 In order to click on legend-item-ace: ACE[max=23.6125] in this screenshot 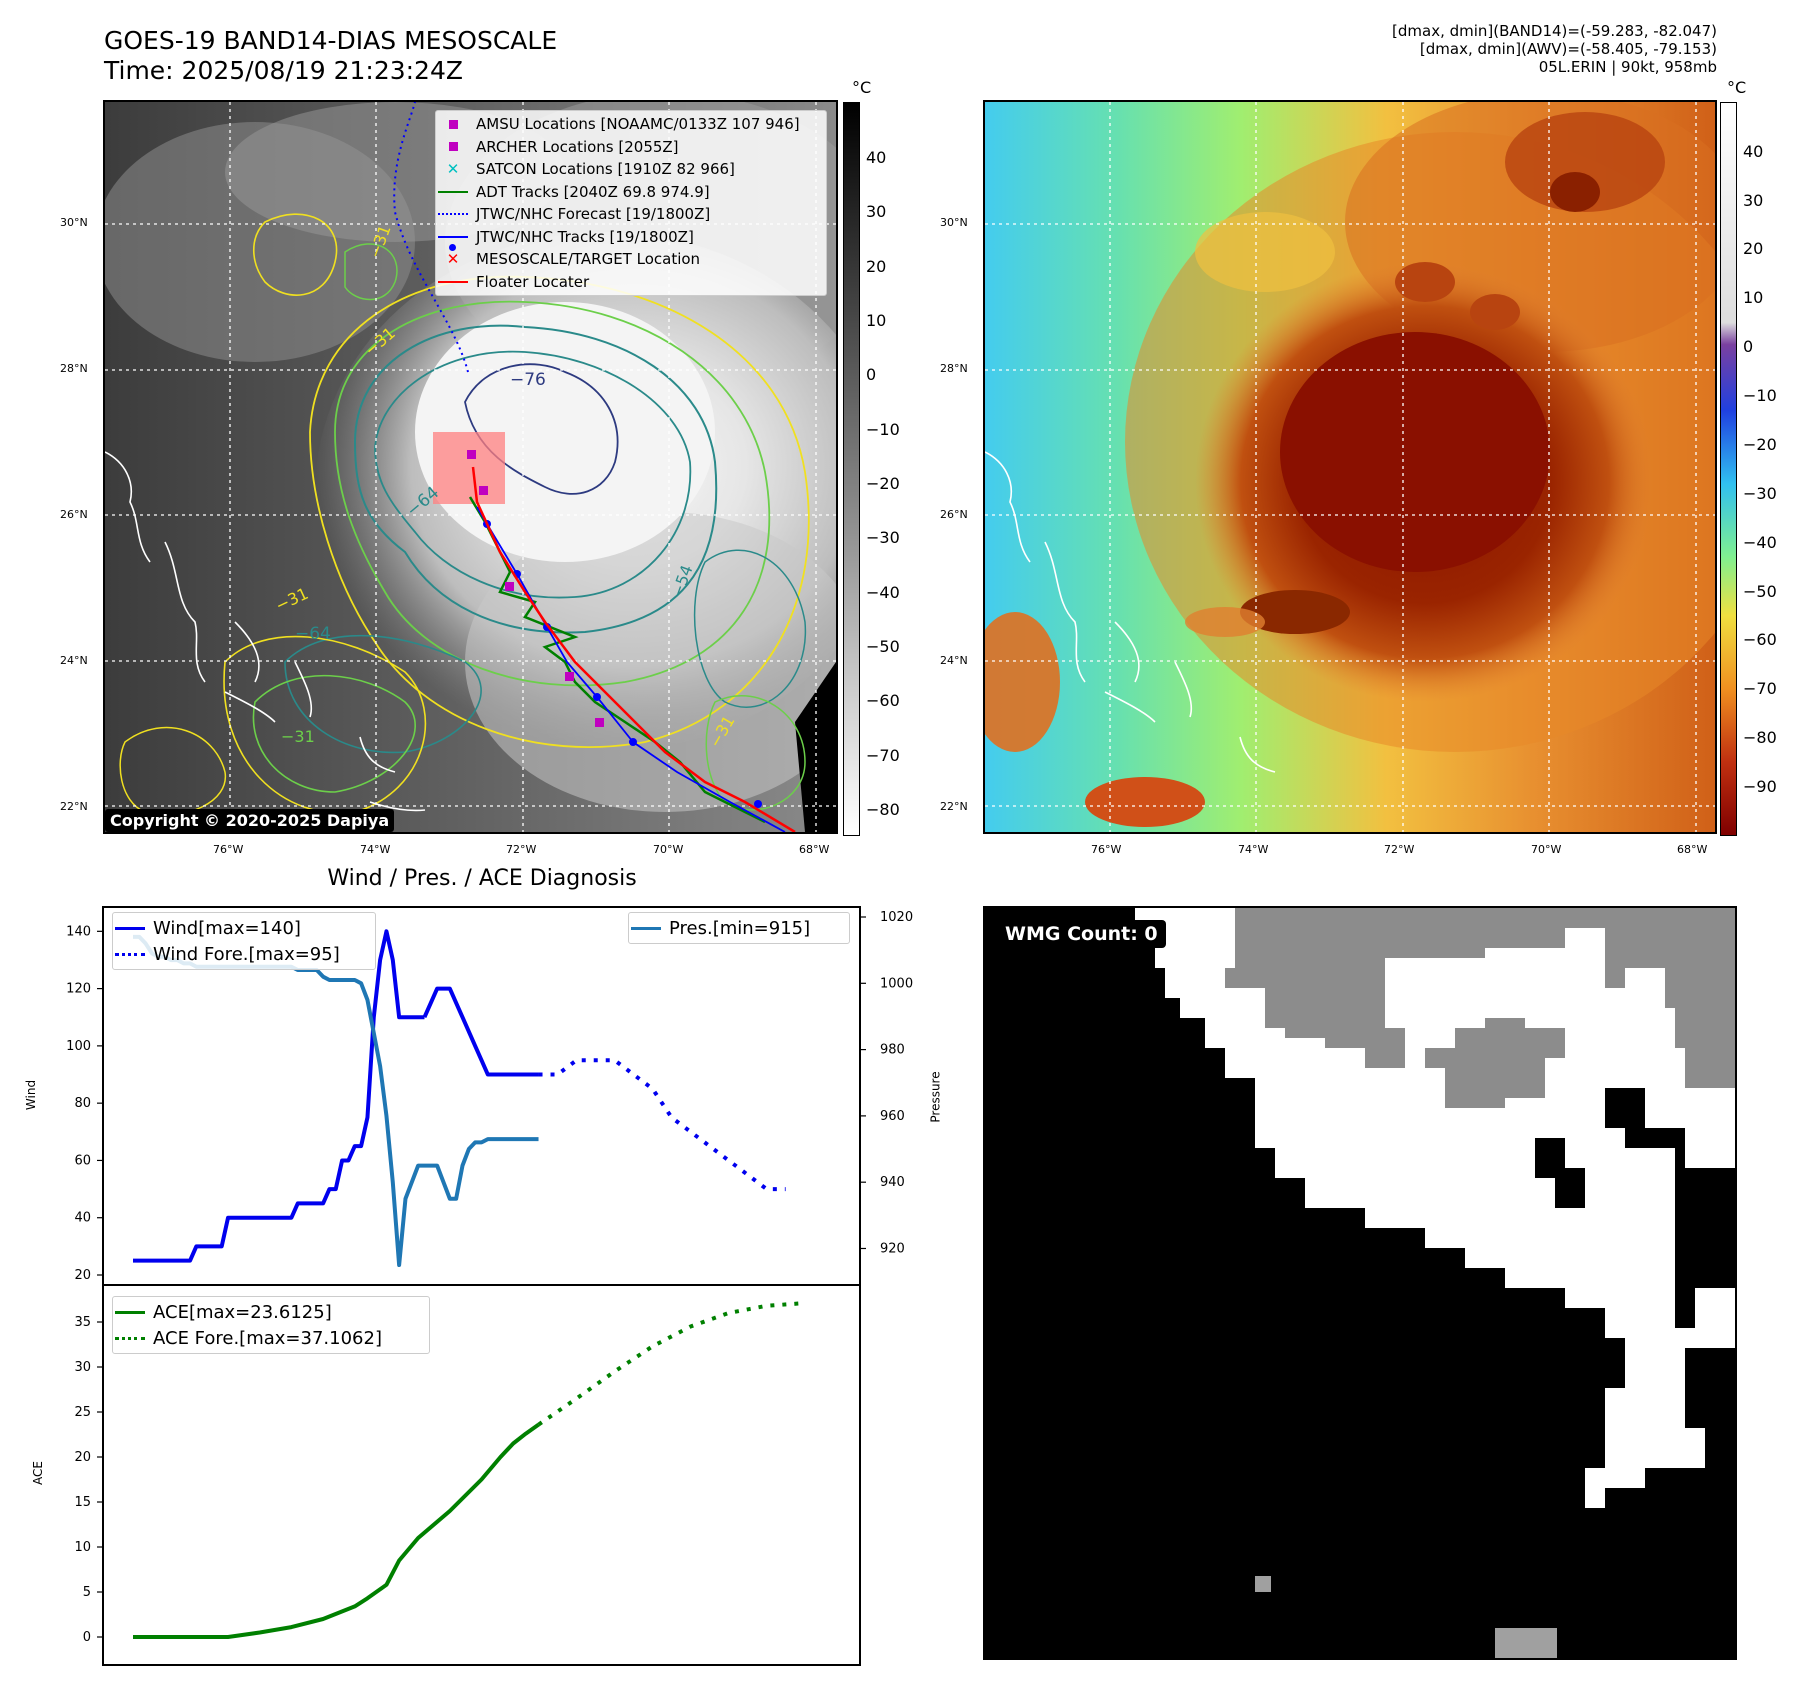, I will do `click(271, 1312)`.